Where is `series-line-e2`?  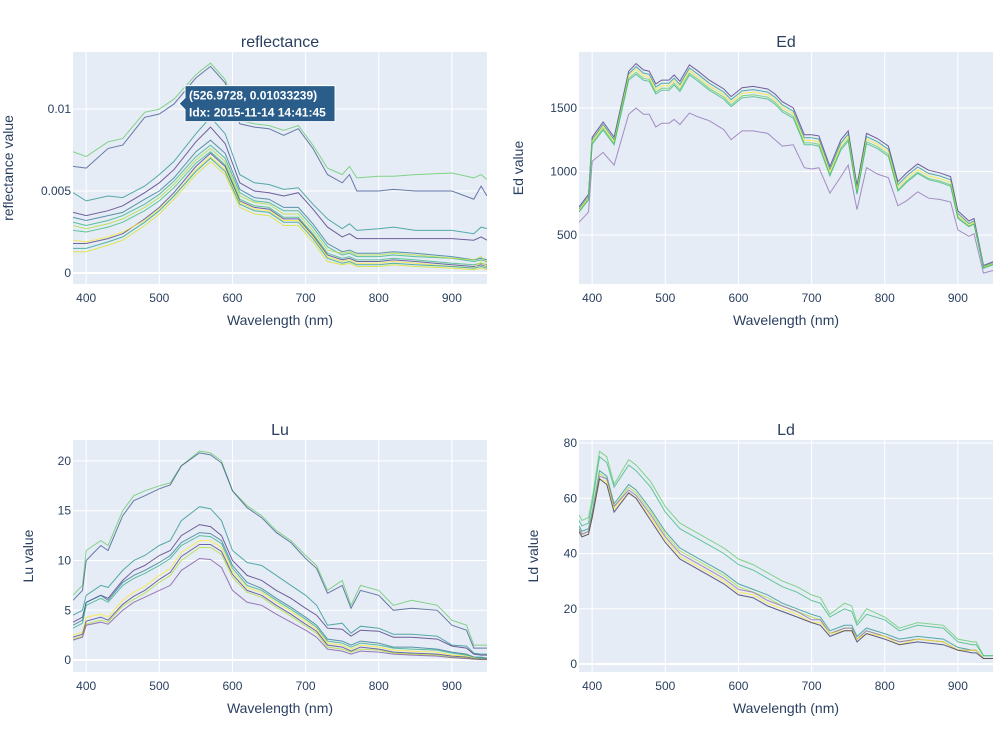 series-line-e2 is located at coordinates (786, 167).